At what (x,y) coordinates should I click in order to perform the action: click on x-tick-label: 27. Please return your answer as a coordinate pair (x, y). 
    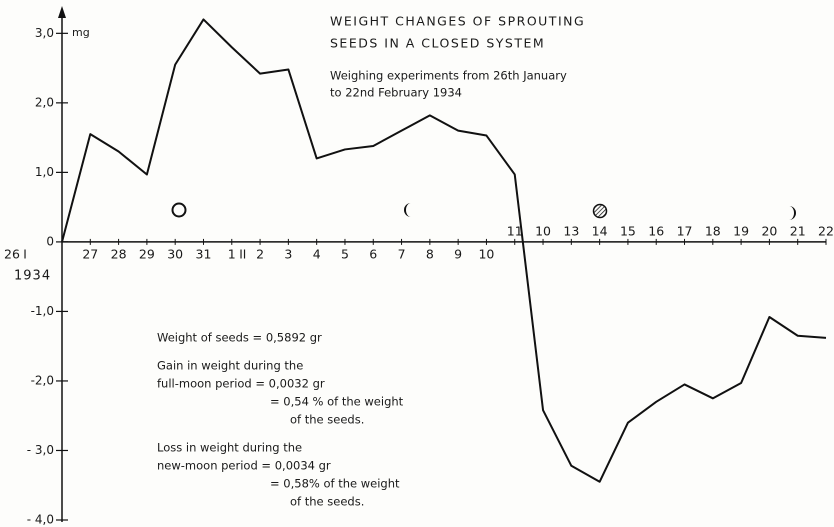
    Looking at the image, I should click on (90, 253).